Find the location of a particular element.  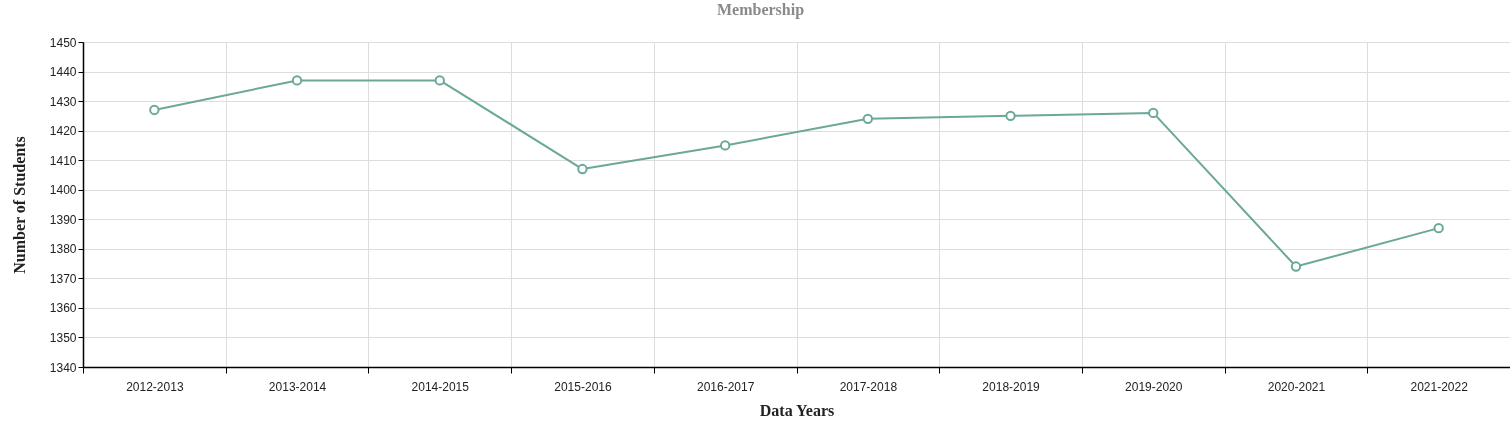

x-tick-label: 2020-2021 is located at coordinates (1296, 386).